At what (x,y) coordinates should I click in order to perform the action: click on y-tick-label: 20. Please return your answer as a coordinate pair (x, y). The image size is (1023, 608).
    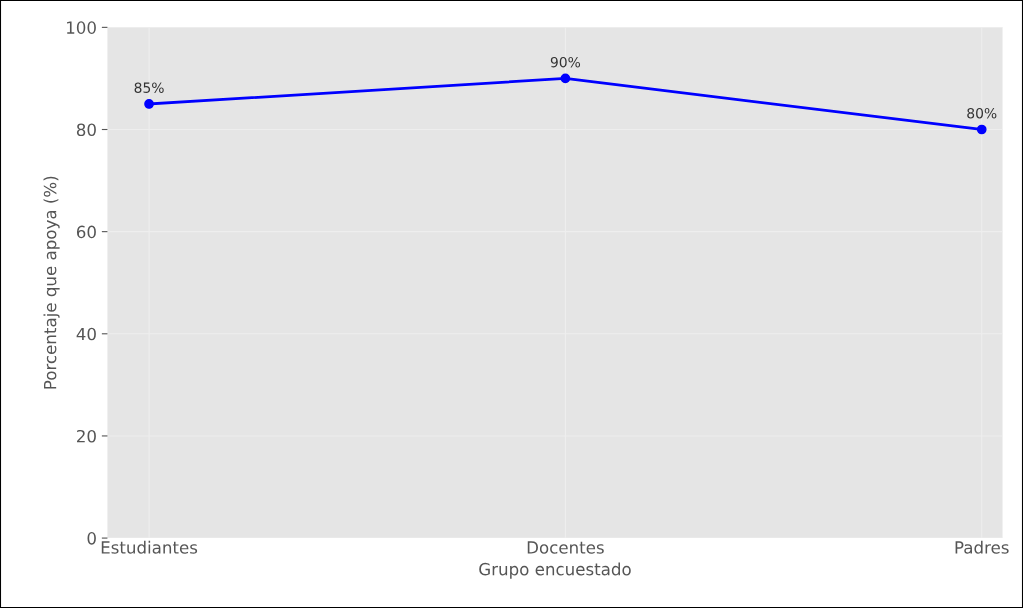
    Looking at the image, I should click on (86, 436).